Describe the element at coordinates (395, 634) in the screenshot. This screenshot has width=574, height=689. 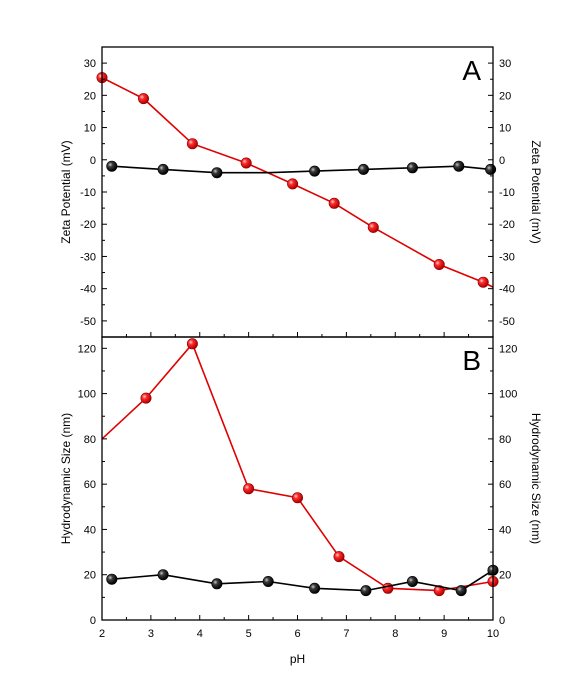
I see `x-tick-label: 8` at that location.